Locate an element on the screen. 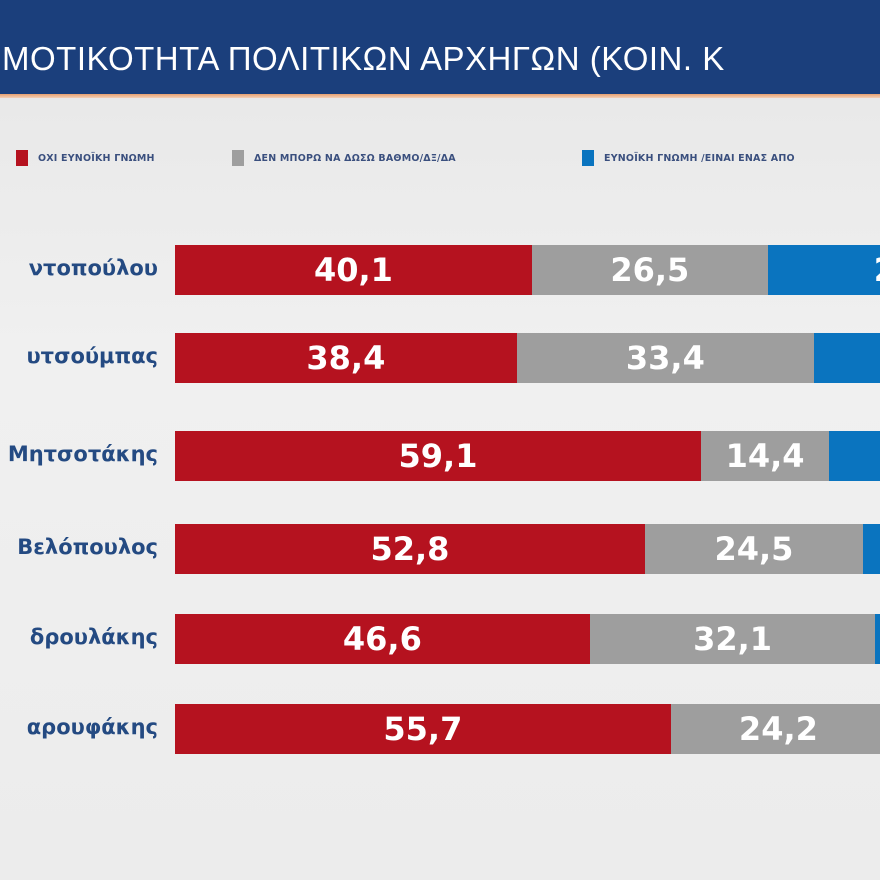 The height and width of the screenshot is (880, 880). chart-title: ΜΟΤΙΚΟΤΗΤΑ ΠΟΛΙΤΙΚΩΝ ΑΡΧΗΓΩΝ (ΚΟΙΝ. Κ is located at coordinates (363, 58).